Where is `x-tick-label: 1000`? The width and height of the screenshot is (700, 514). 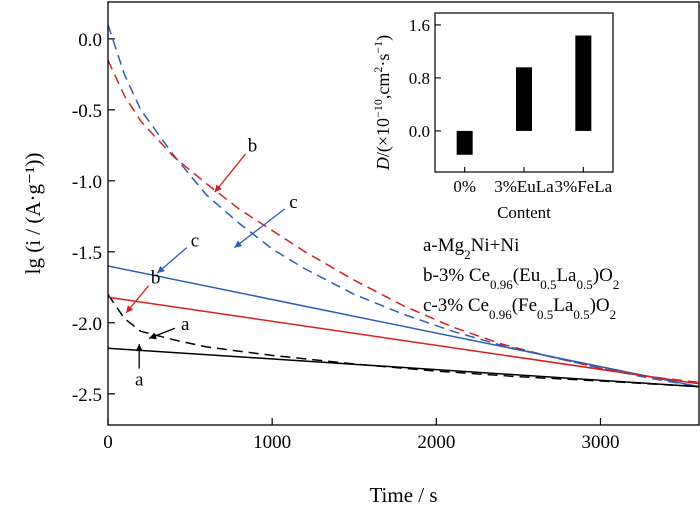
x-tick-label: 1000 is located at coordinates (272, 442).